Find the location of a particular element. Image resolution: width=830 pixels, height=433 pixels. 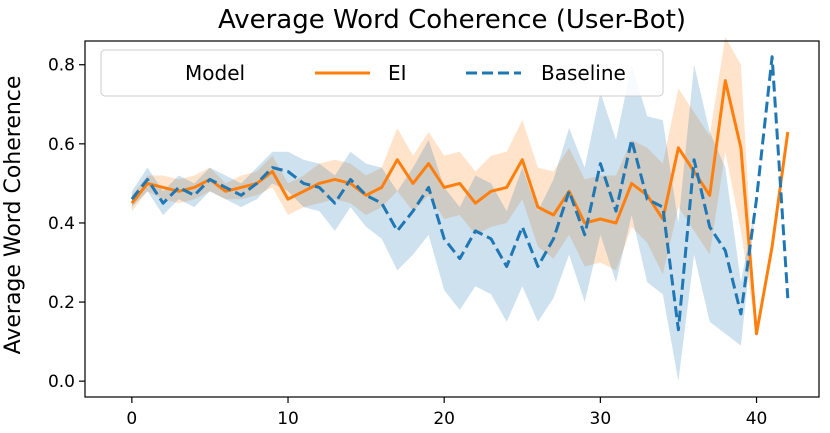

x-axis: 0 10 20 30 40 is located at coordinates (446, 413).